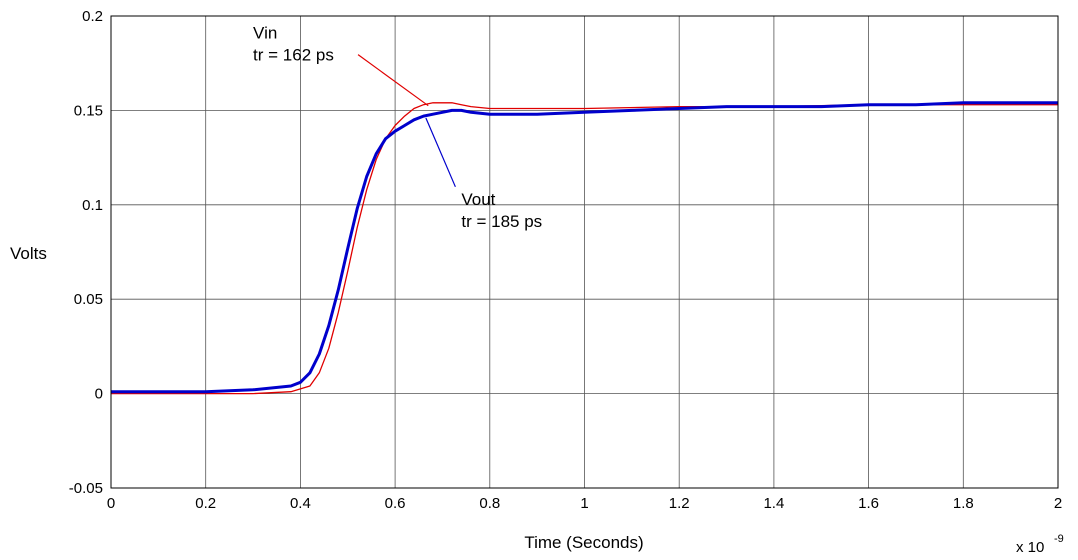 Image resolution: width=1078 pixels, height=560 pixels. What do you see at coordinates (773, 503) in the screenshot?
I see `x-tick-label: 1.4` at bounding box center [773, 503].